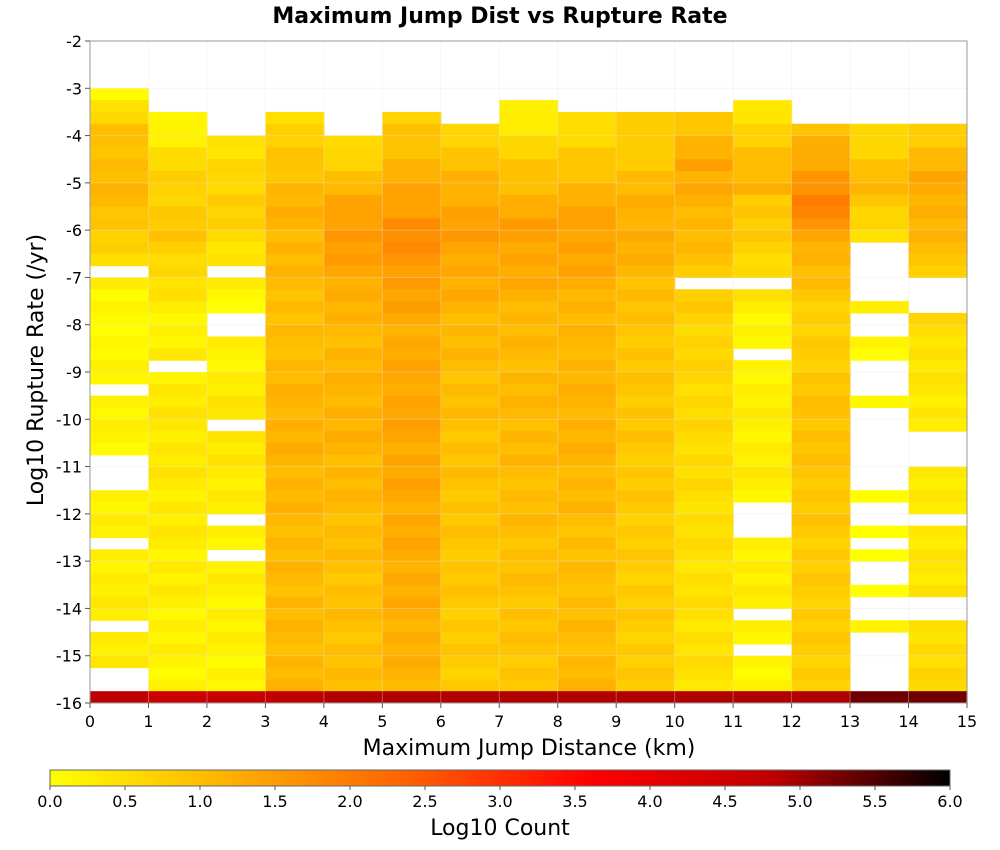  Describe the element at coordinates (36, 370) in the screenshot. I see `y-axis-label: Log10 Rupture Rate (/yr)` at that location.